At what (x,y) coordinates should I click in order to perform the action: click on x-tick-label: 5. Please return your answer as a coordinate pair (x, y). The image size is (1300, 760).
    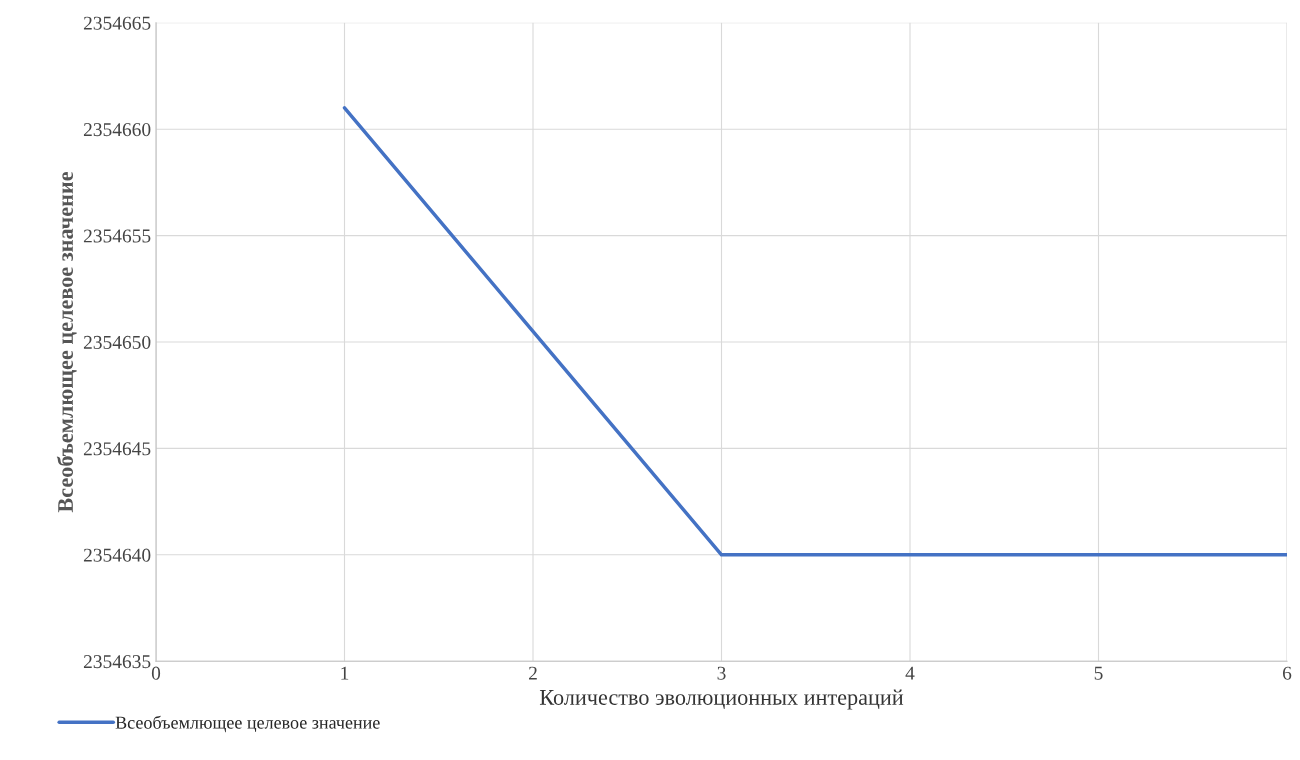
    Looking at the image, I should click on (1098, 673).